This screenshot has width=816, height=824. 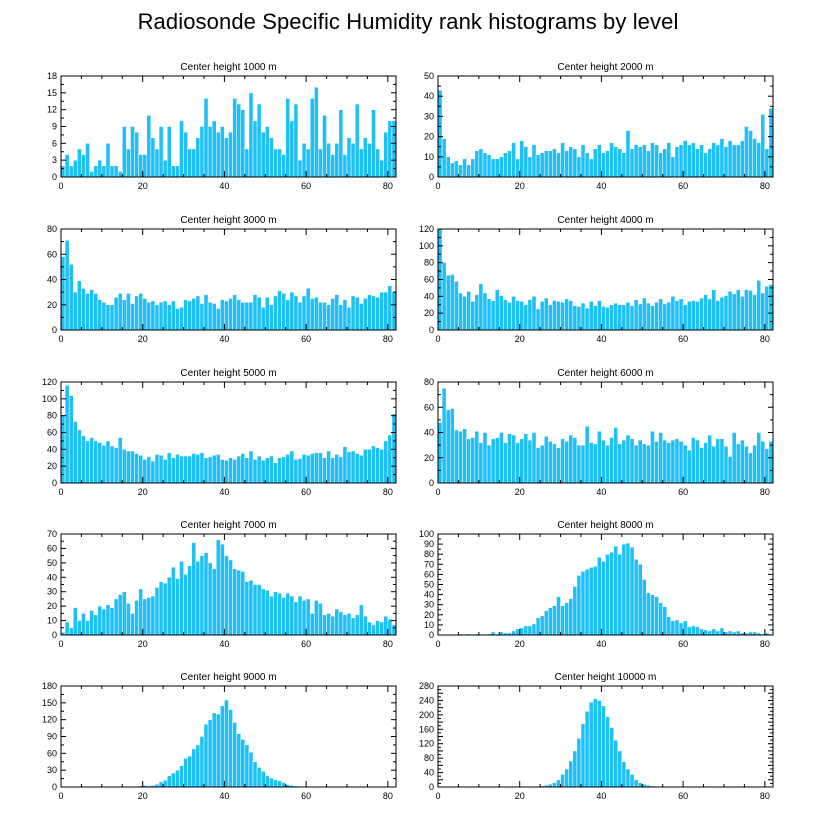 I want to click on y-tick-label: 160, so click(x=426, y=729).